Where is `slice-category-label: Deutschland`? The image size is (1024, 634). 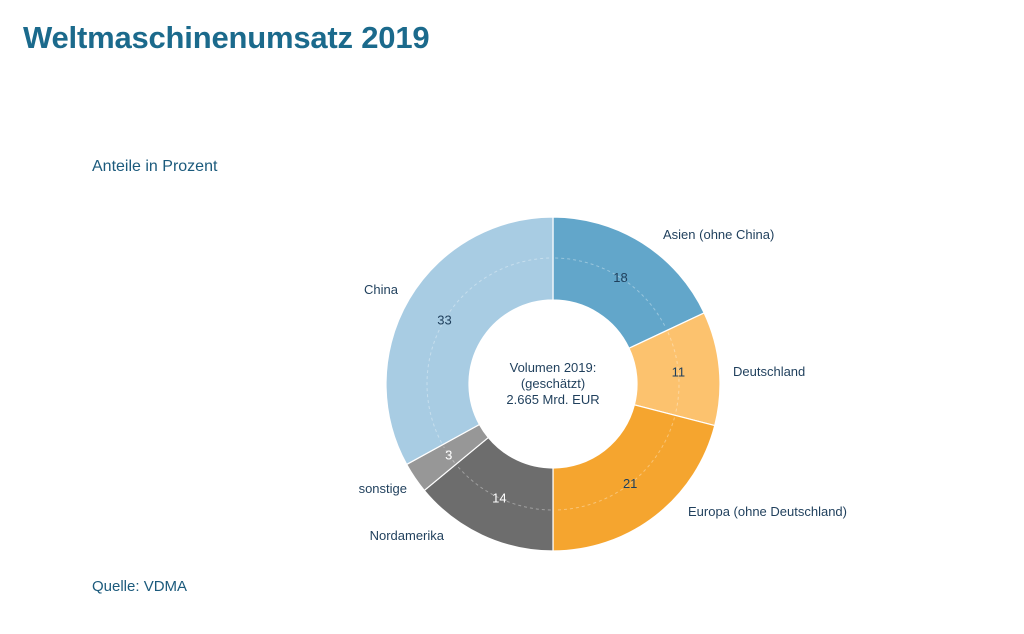
slice-category-label: Deutschland is located at coordinates (769, 371).